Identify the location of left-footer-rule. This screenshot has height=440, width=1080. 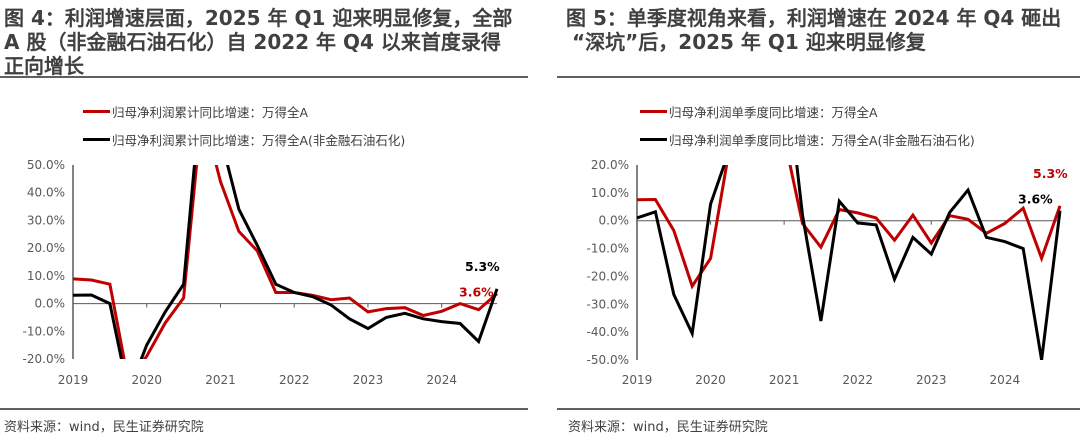
(264, 409).